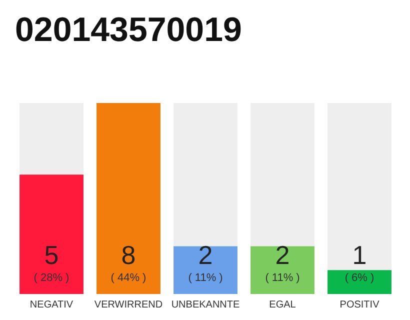 The width and height of the screenshot is (410, 320). What do you see at coordinates (52, 262) in the screenshot?
I see `data-label: 5 ( 28% )` at bounding box center [52, 262].